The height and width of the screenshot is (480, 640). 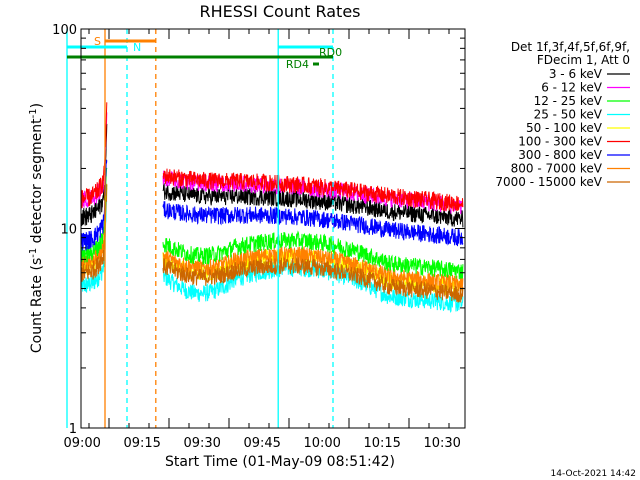 I want to click on x-axis-title: Start Time (01-May-09 08:51:42), so click(x=280, y=462).